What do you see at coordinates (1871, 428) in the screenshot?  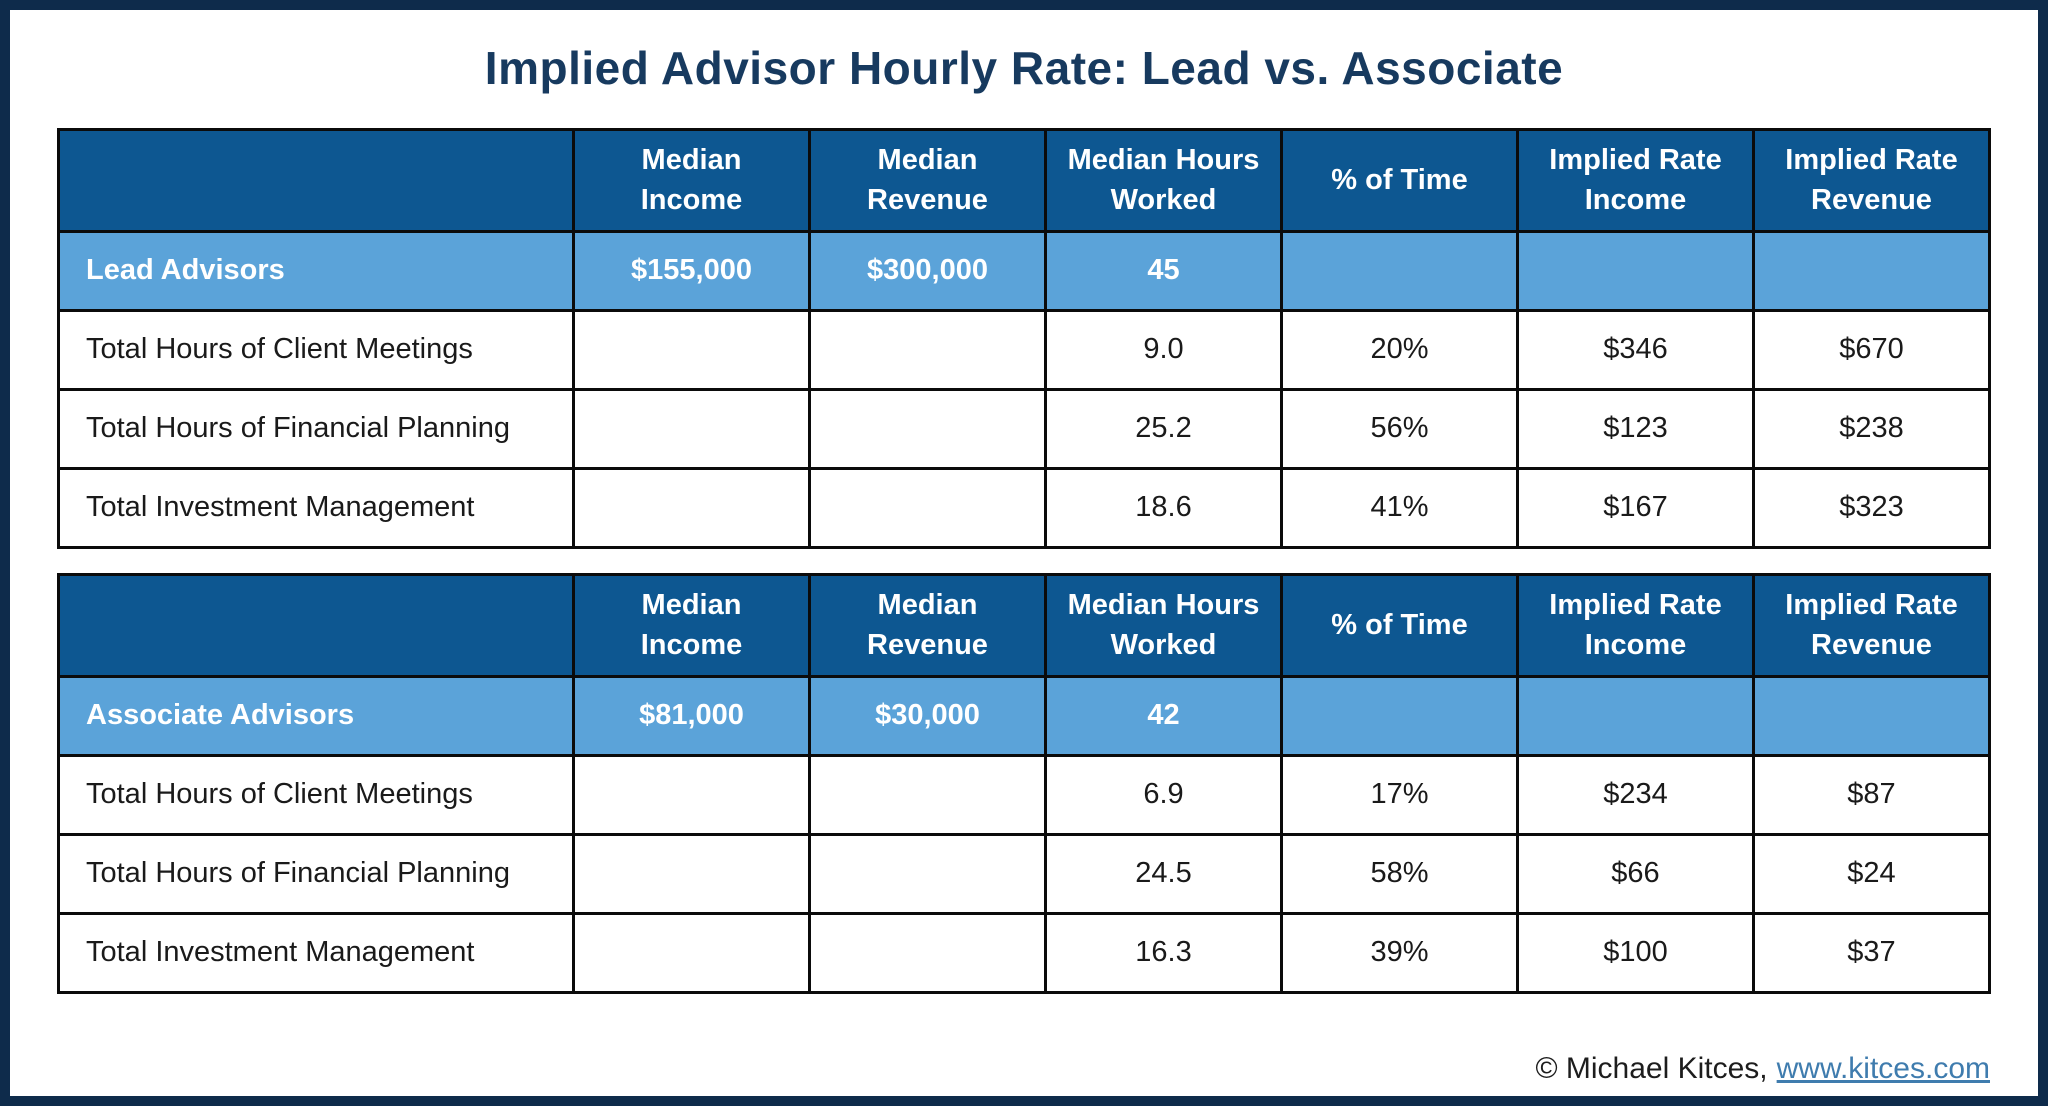 I see `cell-implied-rate-revenue: $238` at bounding box center [1871, 428].